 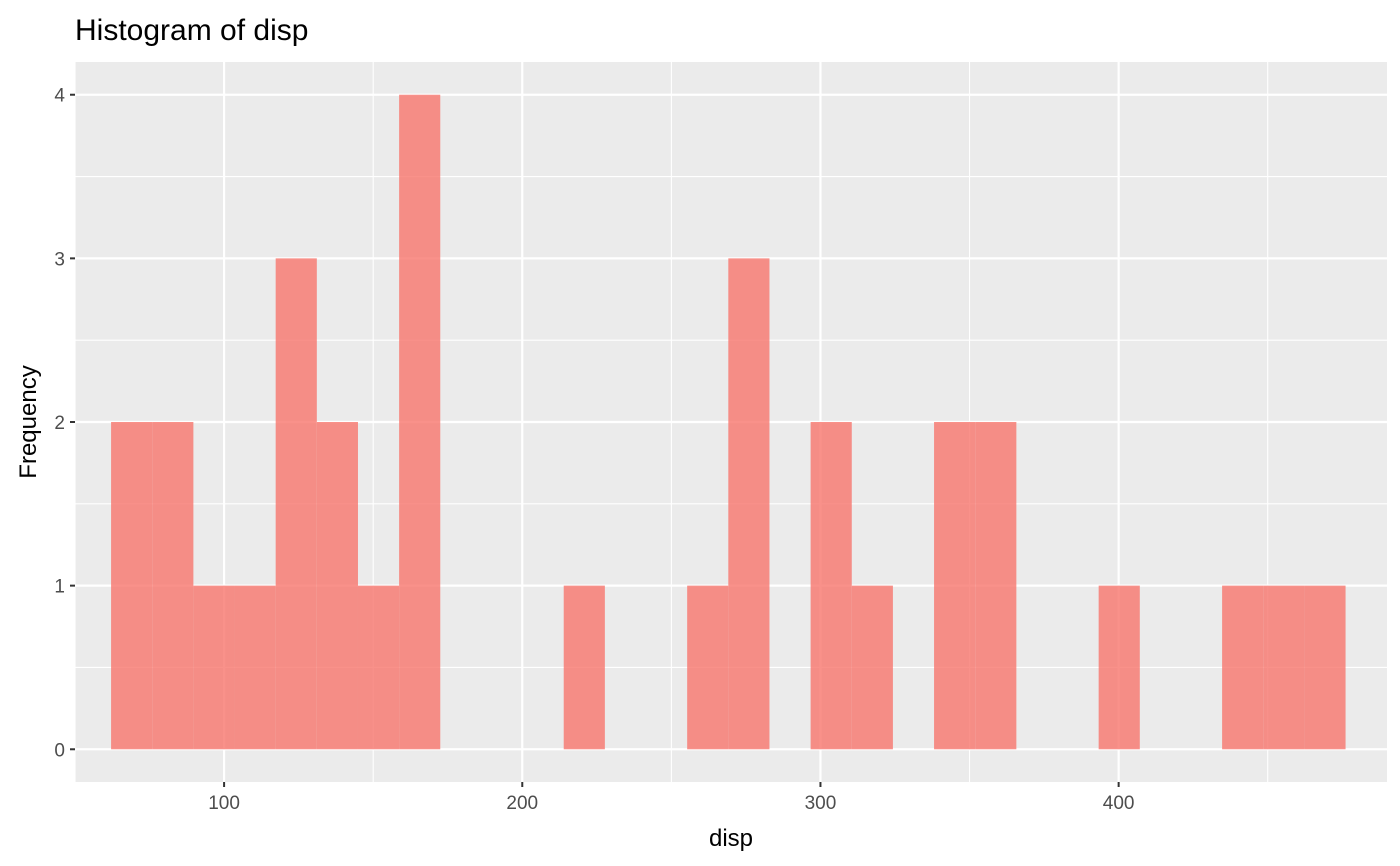 What do you see at coordinates (59, 96) in the screenshot?
I see `y-tick-label: 4` at bounding box center [59, 96].